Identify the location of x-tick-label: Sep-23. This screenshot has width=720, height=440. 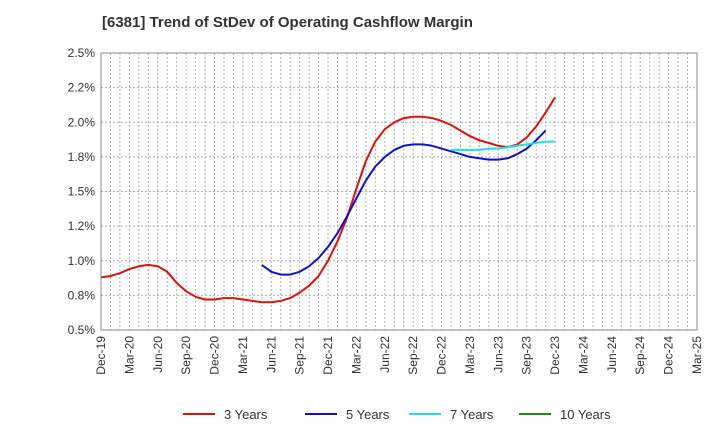
(527, 355).